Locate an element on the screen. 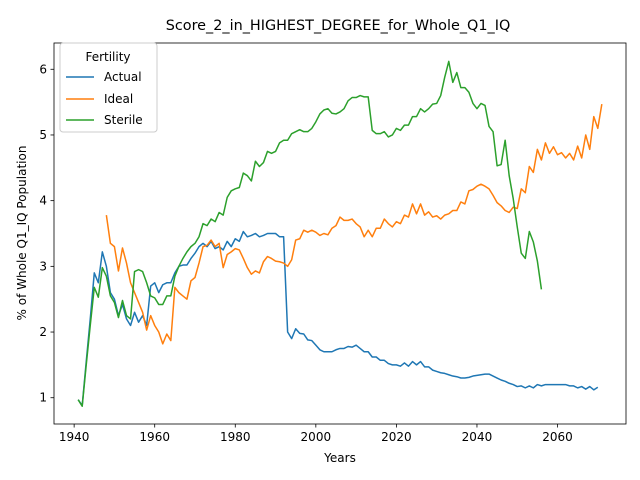 The height and width of the screenshot is (480, 640). y-tick-label: 5 is located at coordinates (43, 135).